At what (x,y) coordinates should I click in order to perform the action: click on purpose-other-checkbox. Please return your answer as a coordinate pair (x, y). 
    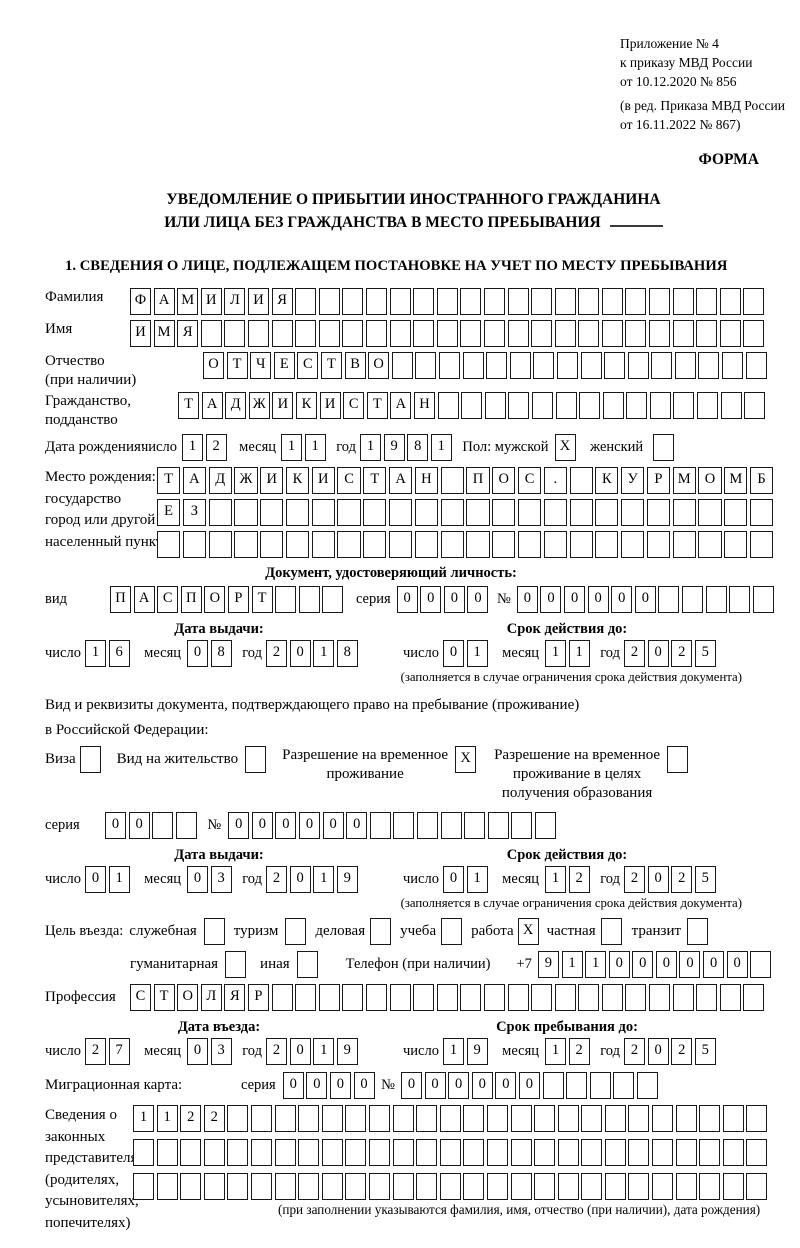
    Looking at the image, I should click on (307, 964).